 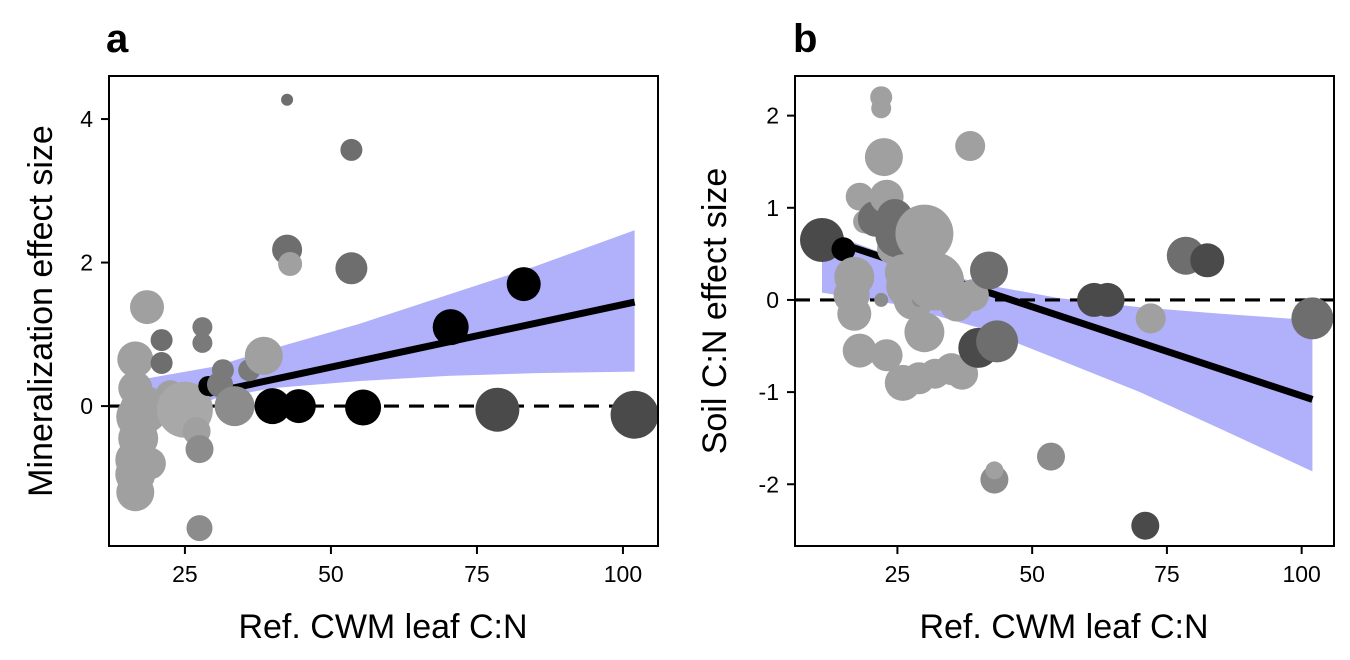 What do you see at coordinates (117, 39) in the screenshot?
I see `panel-a-label: a` at bounding box center [117, 39].